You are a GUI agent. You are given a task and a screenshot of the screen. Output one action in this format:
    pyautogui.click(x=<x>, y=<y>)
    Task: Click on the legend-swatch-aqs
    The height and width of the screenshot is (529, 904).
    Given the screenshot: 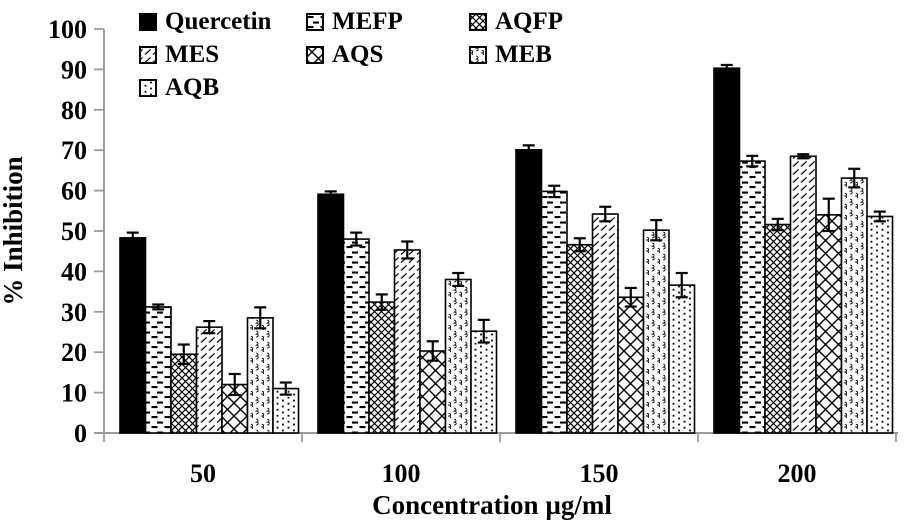 What is the action you would take?
    pyautogui.click(x=315, y=55)
    